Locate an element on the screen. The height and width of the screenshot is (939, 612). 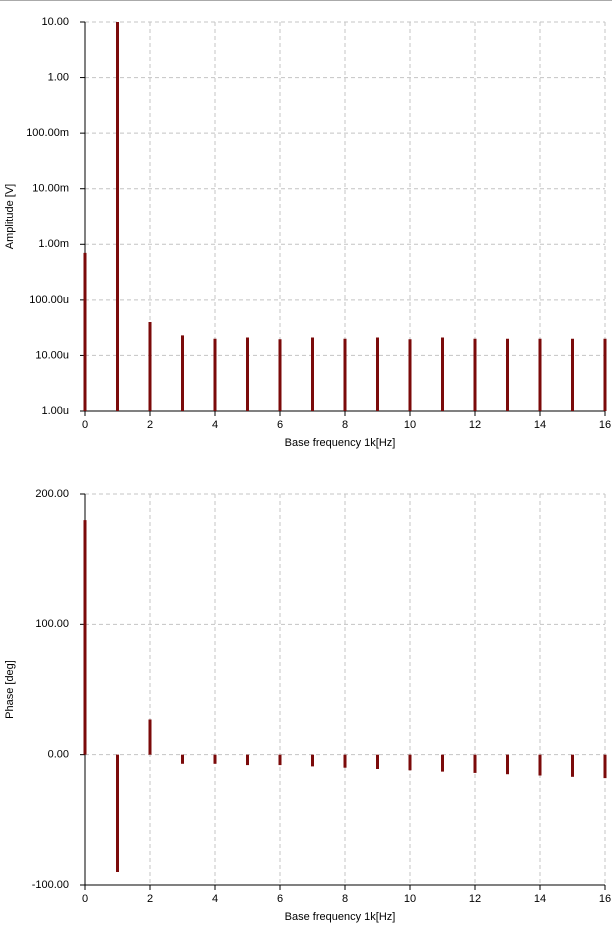
y-tick-label: 10.00m is located at coordinates (50, 189).